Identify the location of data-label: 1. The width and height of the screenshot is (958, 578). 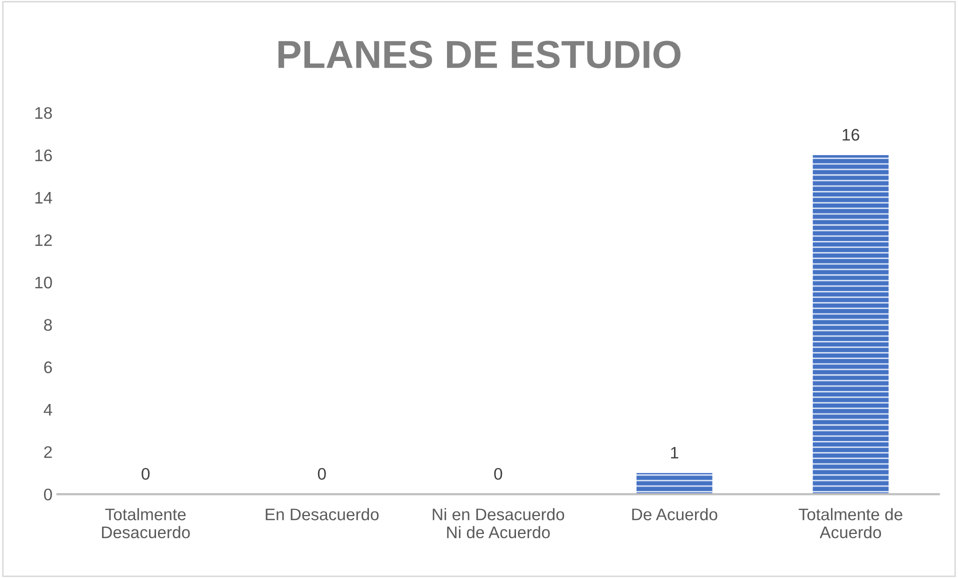
(674, 452).